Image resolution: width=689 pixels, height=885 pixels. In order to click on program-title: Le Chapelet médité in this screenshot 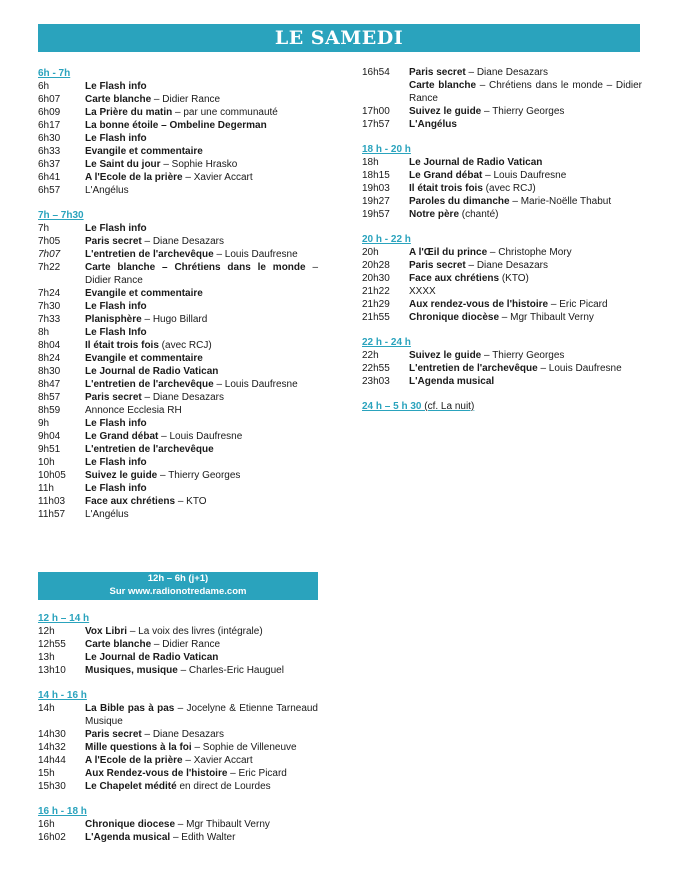, I will do `click(131, 786)`.